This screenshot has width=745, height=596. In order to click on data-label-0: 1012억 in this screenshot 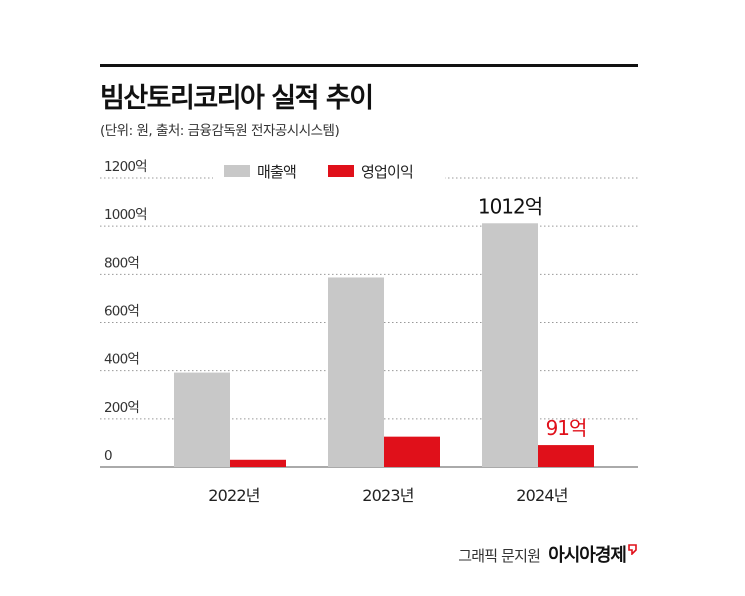, I will do `click(510, 206)`.